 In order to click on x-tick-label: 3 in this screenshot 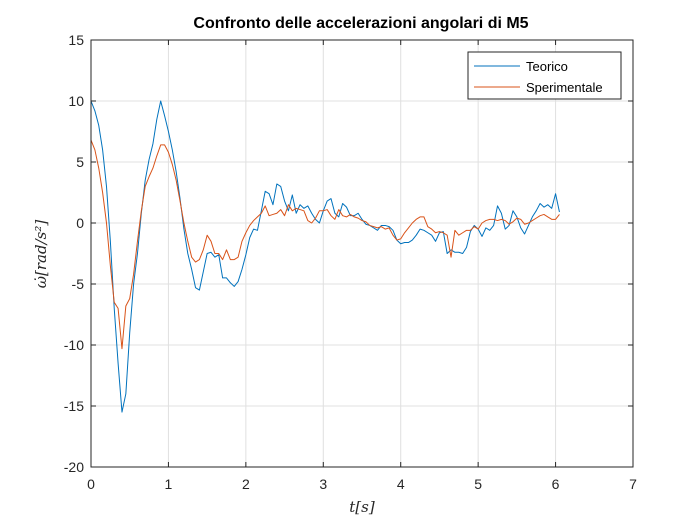, I will do `click(323, 484)`.